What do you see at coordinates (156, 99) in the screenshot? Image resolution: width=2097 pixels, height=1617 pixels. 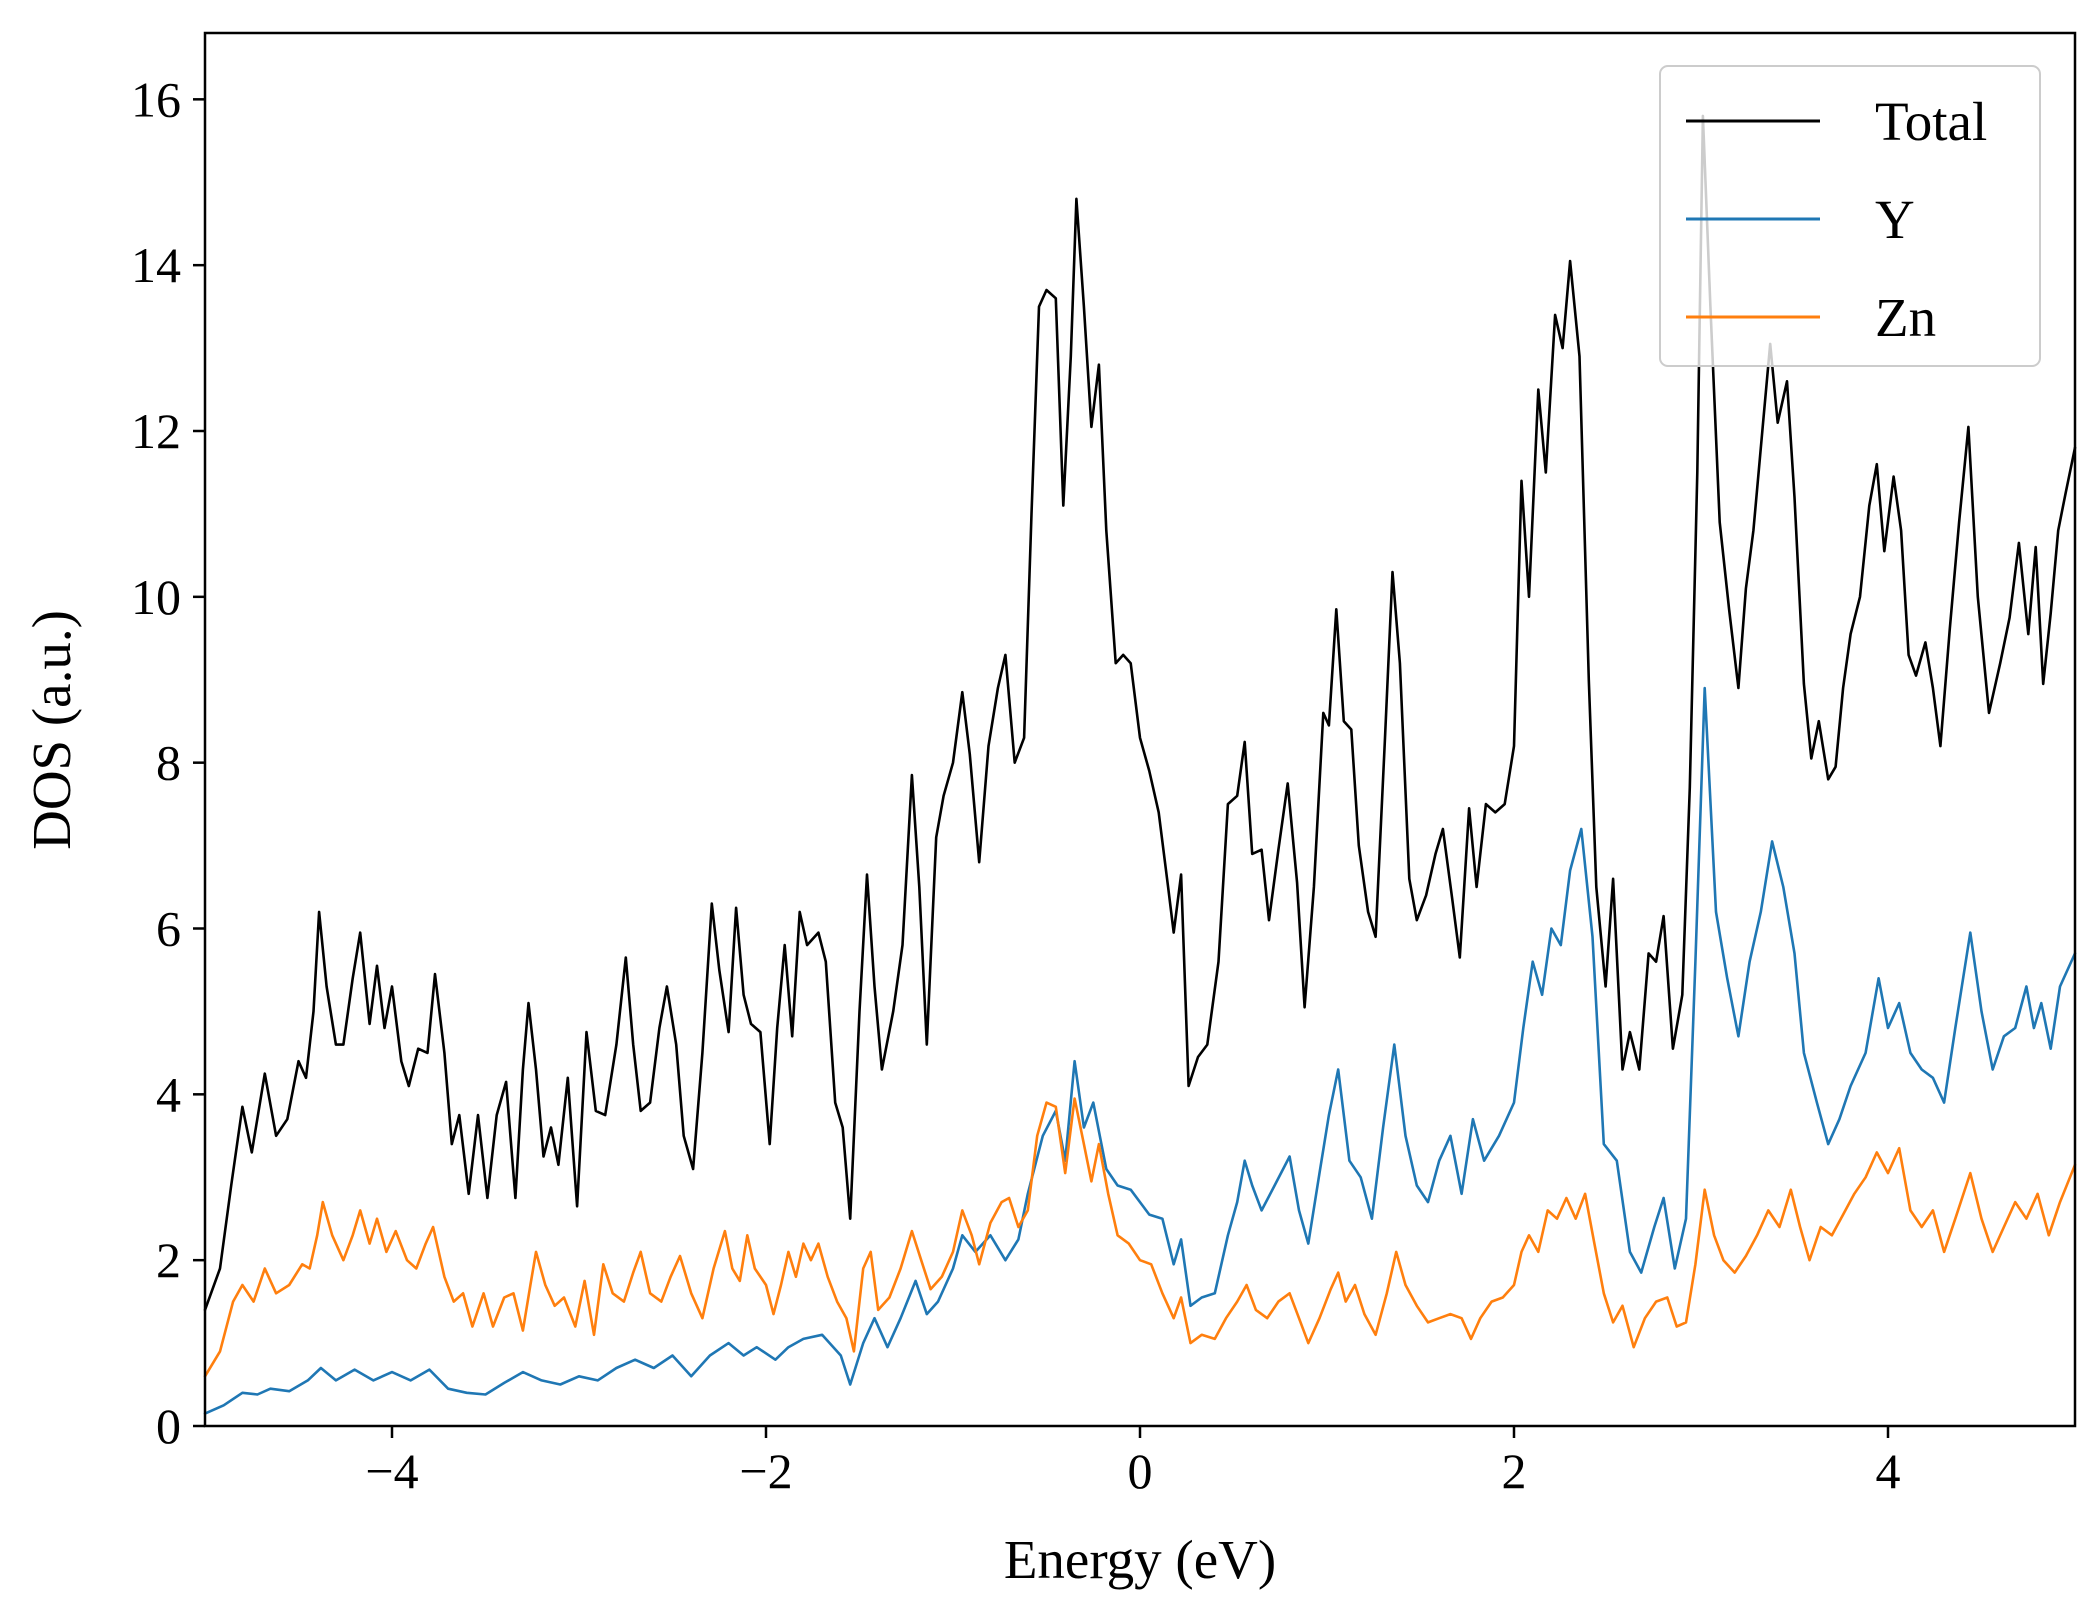 I see `y-tick-label: 16` at bounding box center [156, 99].